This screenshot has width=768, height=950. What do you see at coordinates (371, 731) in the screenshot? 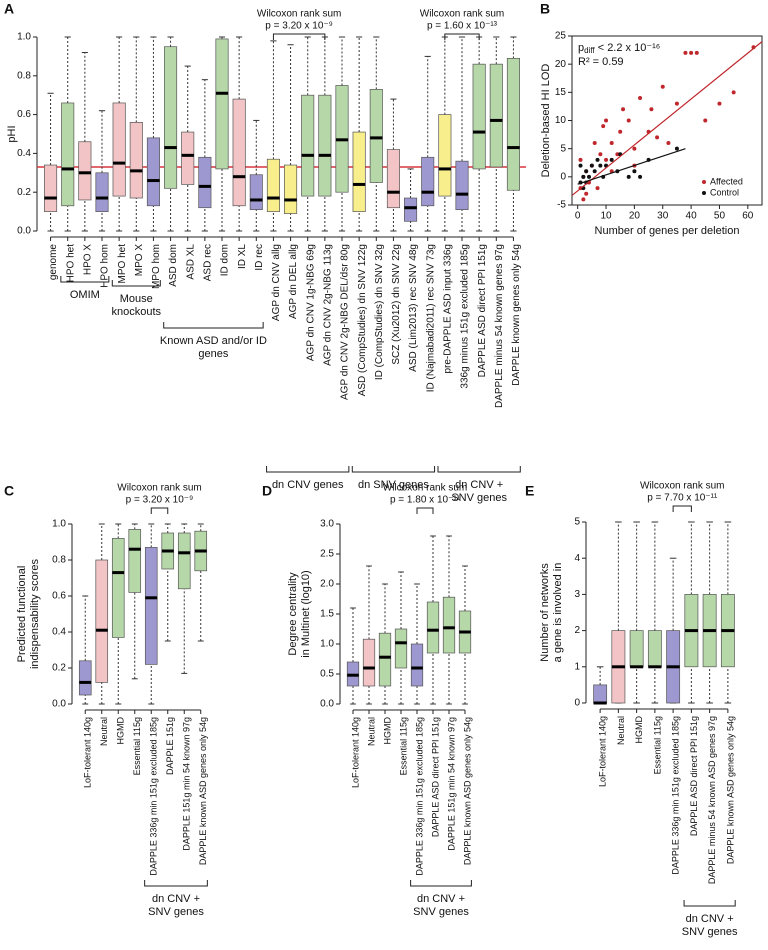
I see `x-tick-label: Neutral` at bounding box center [371, 731].